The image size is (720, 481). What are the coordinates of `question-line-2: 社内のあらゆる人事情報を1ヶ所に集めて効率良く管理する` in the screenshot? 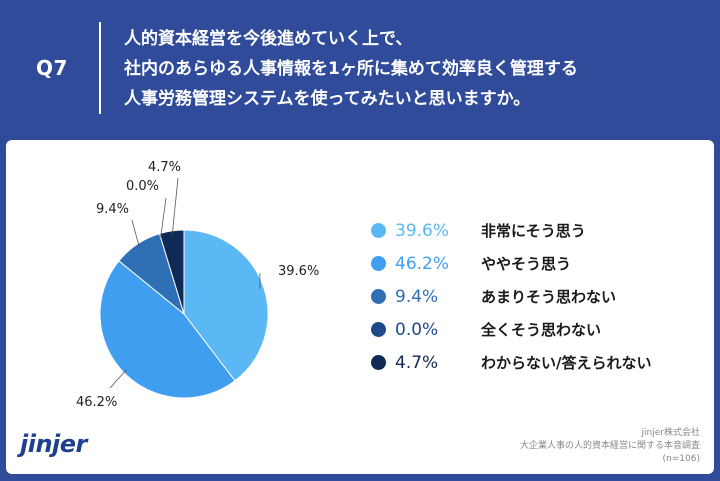 It's located at (351, 69).